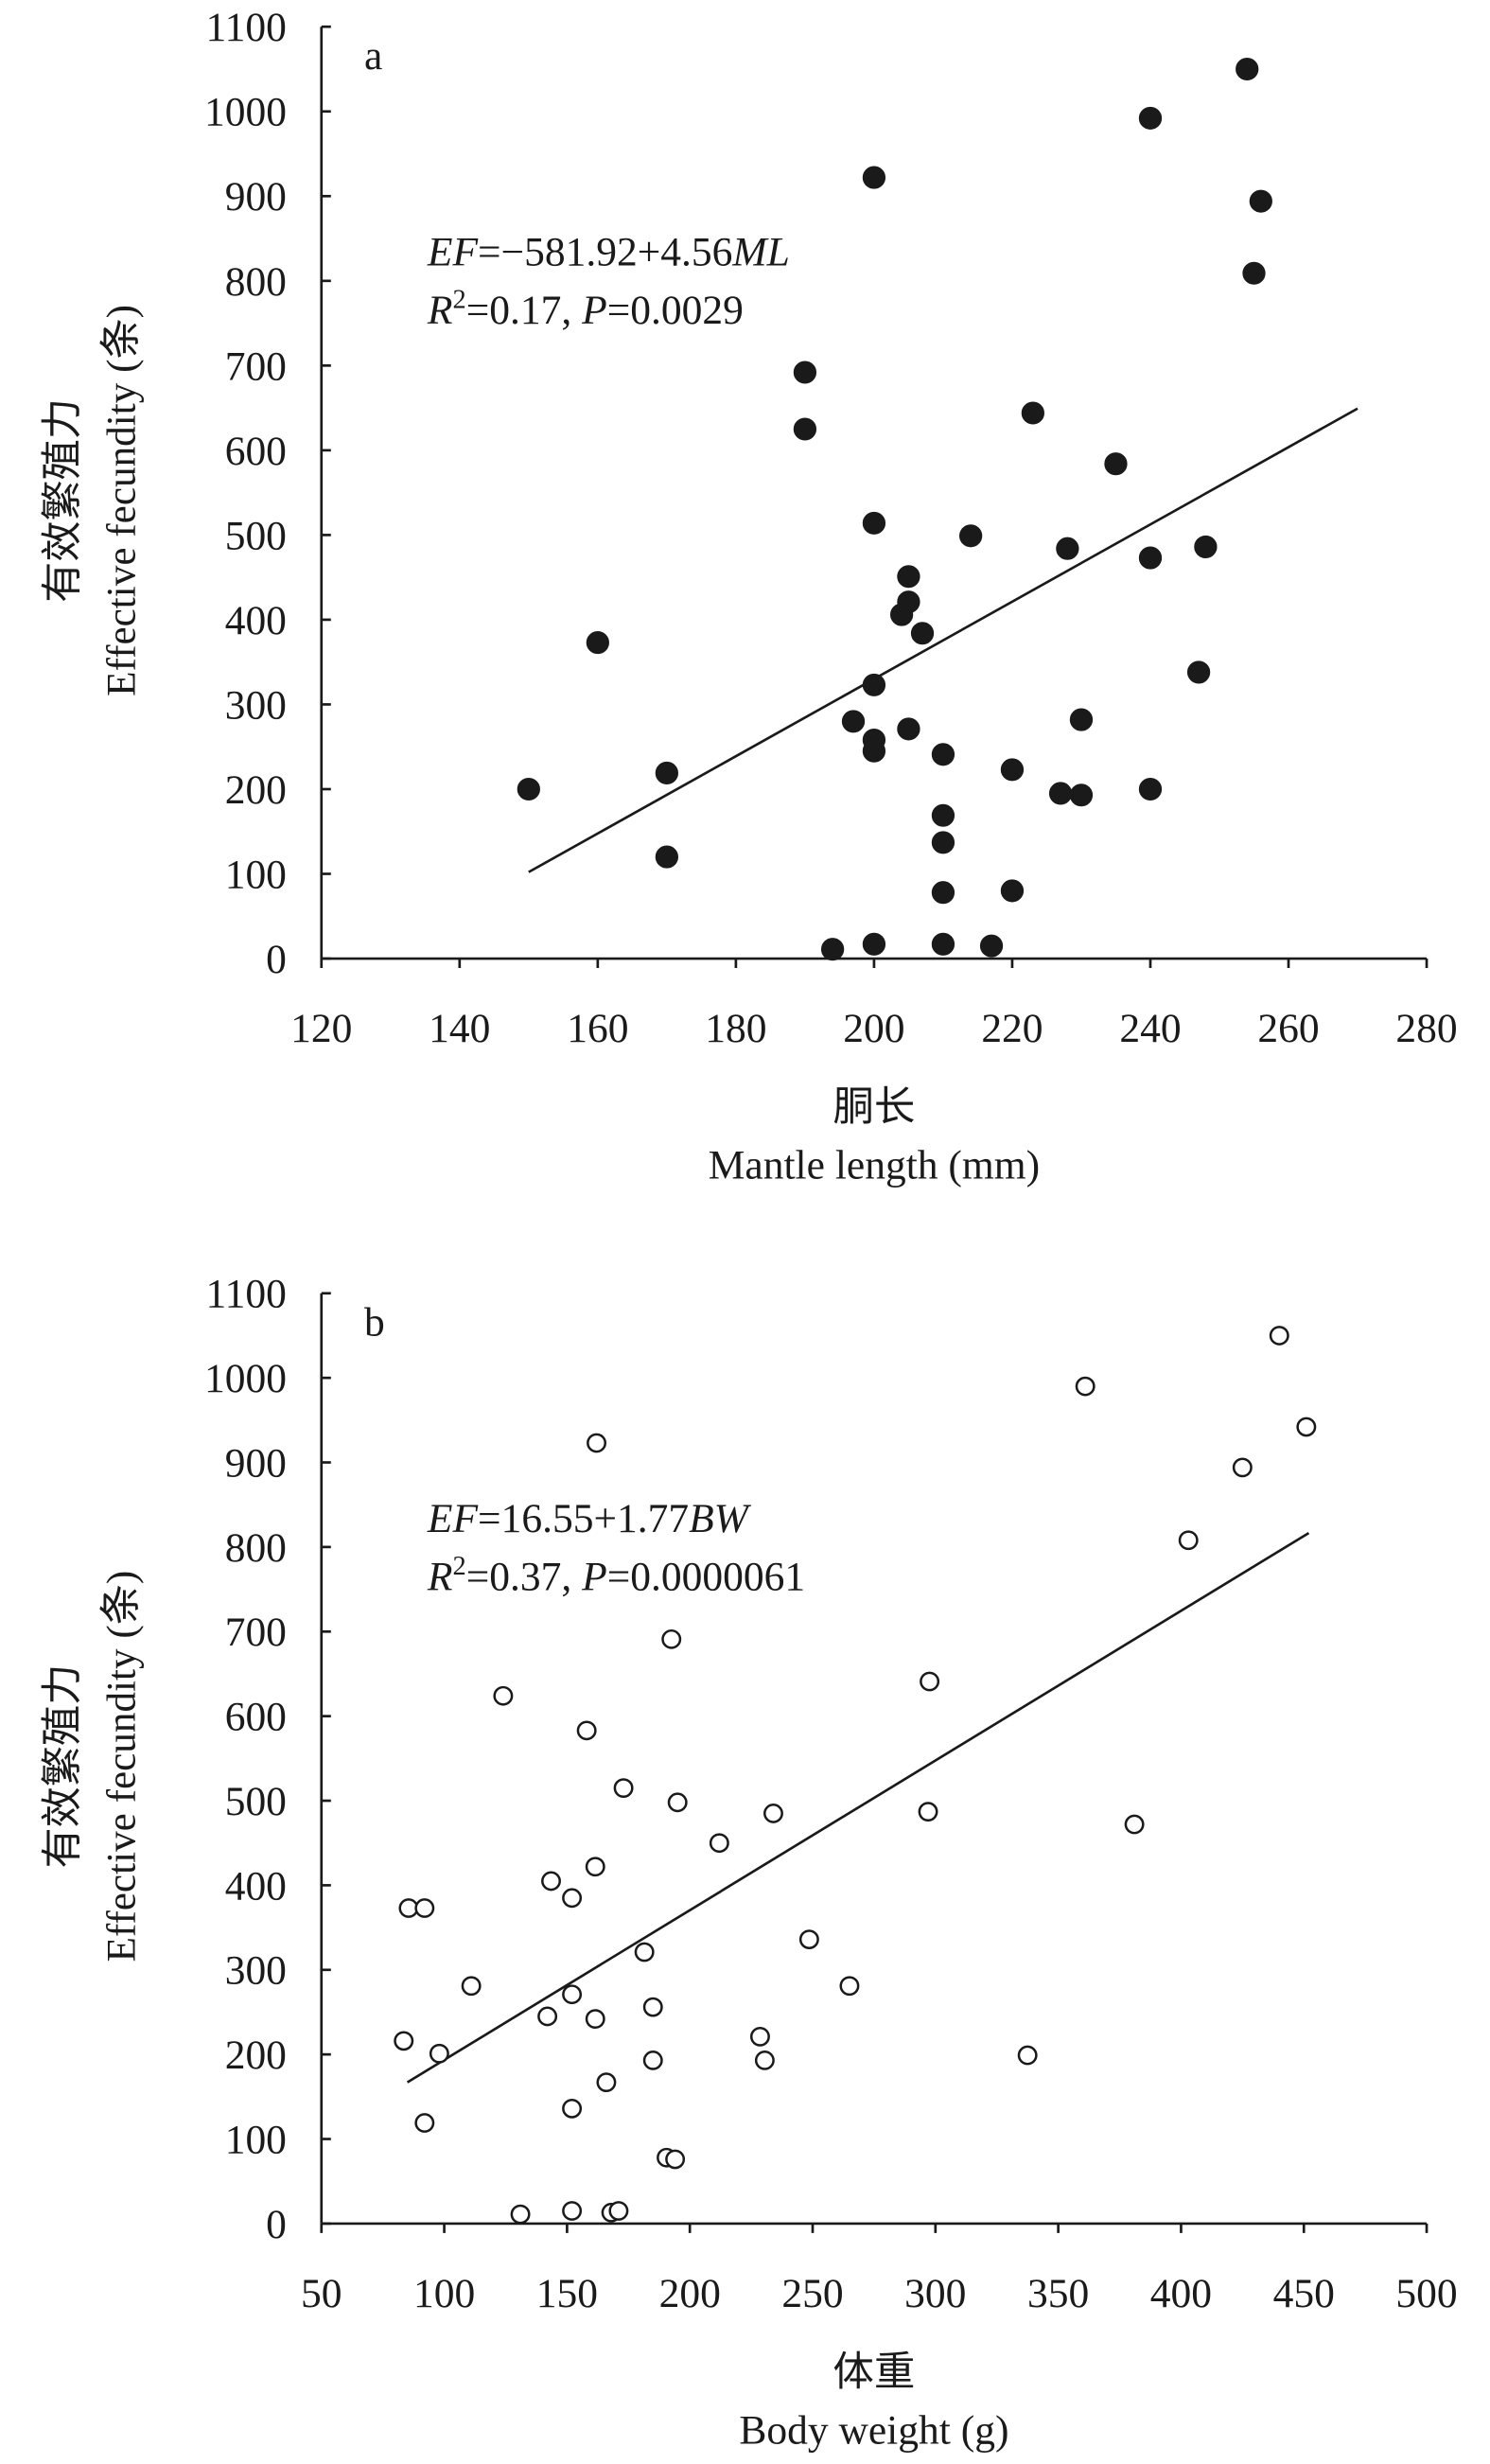 The image size is (1490, 2464). I want to click on x-axis-title: Body weight (g), so click(873, 2431).